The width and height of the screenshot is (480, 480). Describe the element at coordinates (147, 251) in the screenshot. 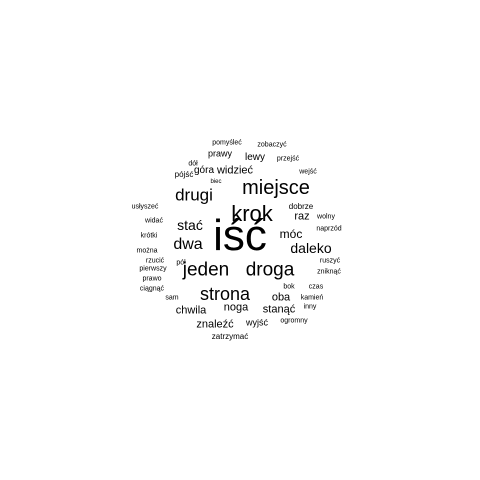

I see `word-cloud-word: można` at that location.